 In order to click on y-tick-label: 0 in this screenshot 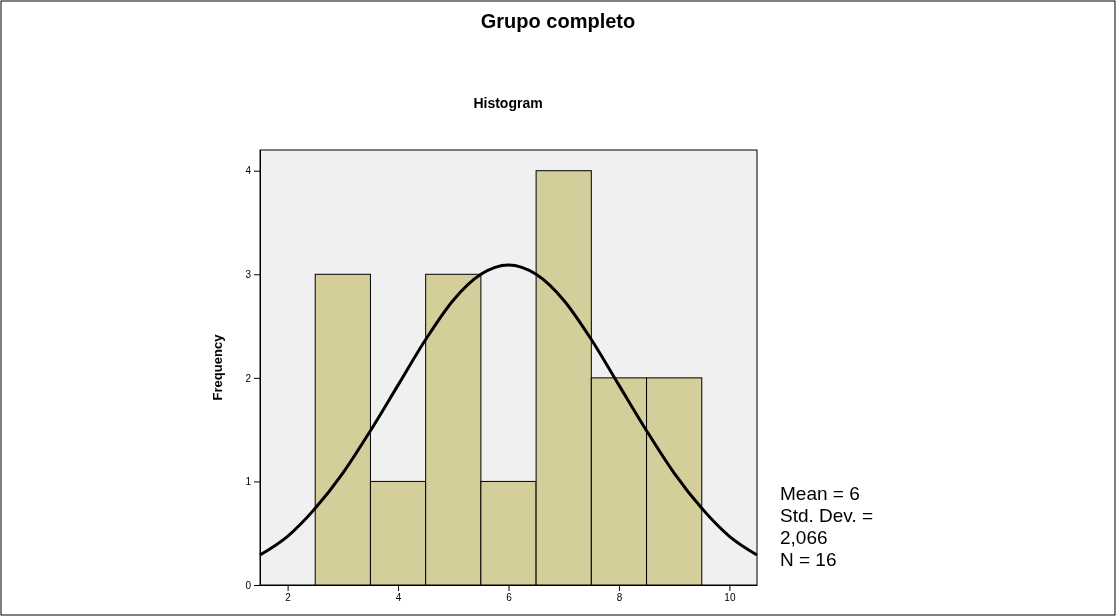, I will do `click(248, 585)`.